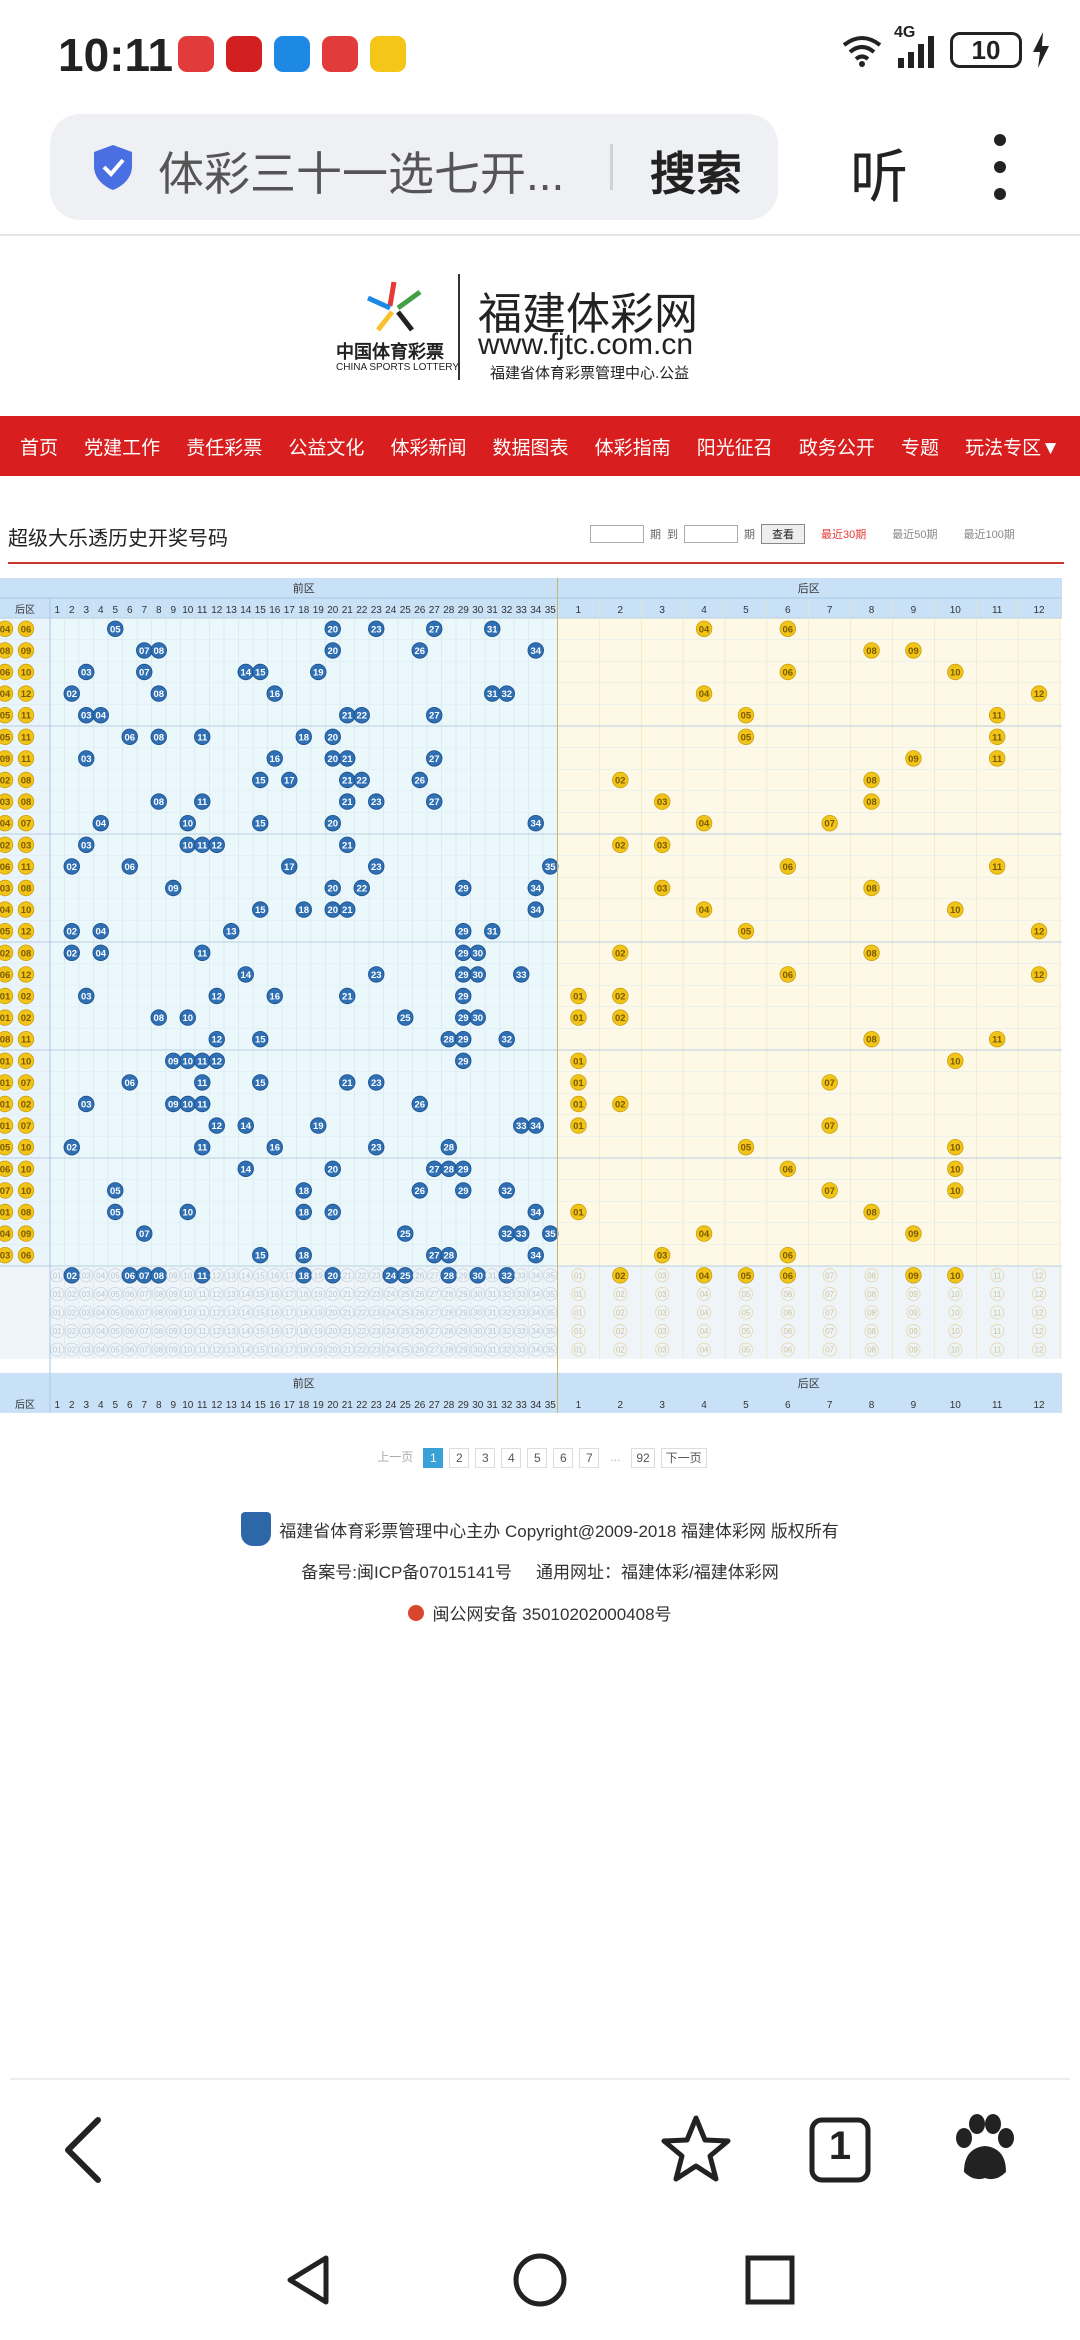 The image size is (1080, 2340). I want to click on stat-cell-number: 16, so click(274, 1331).